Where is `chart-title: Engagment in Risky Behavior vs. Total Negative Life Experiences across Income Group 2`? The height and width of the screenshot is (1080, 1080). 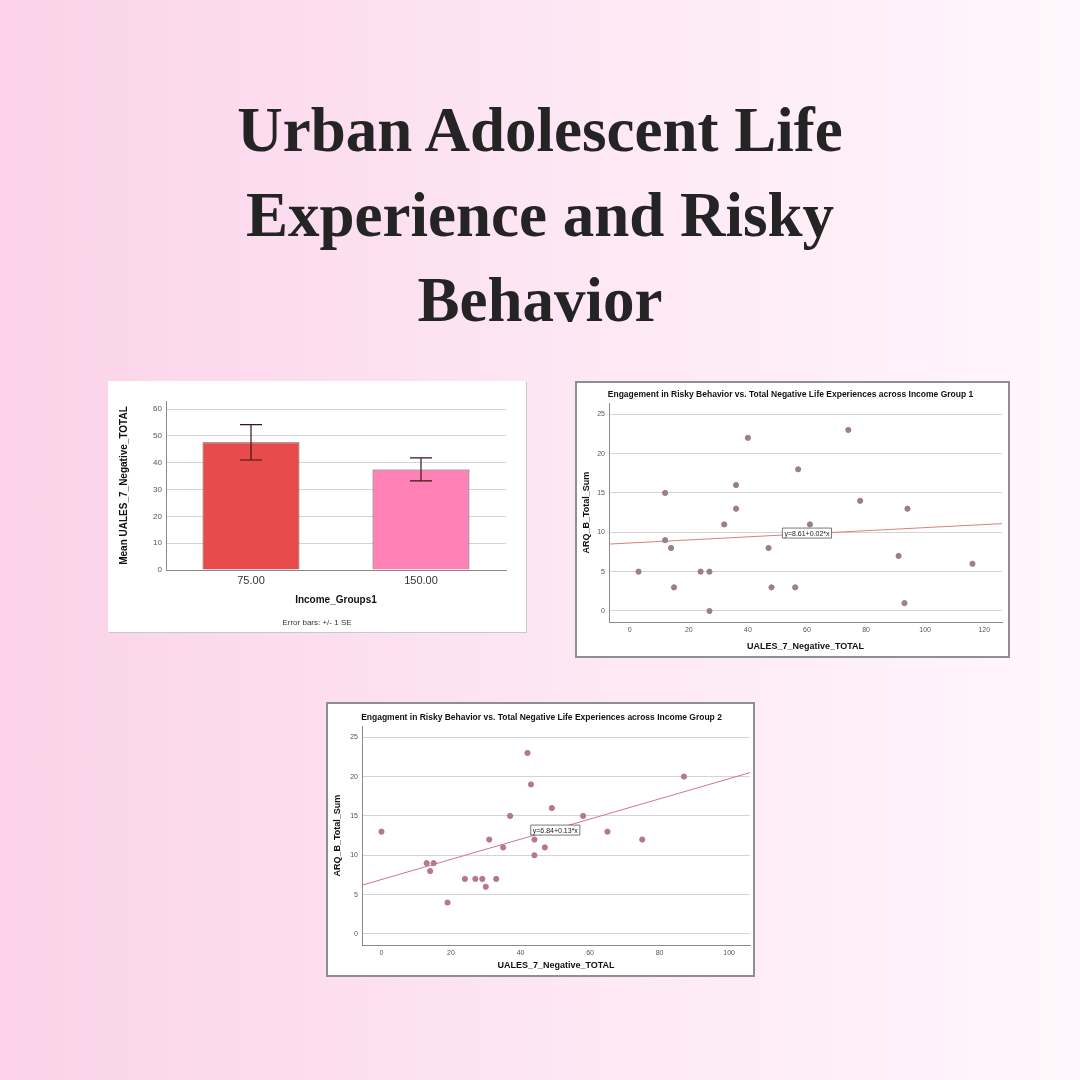 chart-title: Engagment in Risky Behavior vs. Total Negative Life Experiences across Income Group 2 is located at coordinates (542, 717).